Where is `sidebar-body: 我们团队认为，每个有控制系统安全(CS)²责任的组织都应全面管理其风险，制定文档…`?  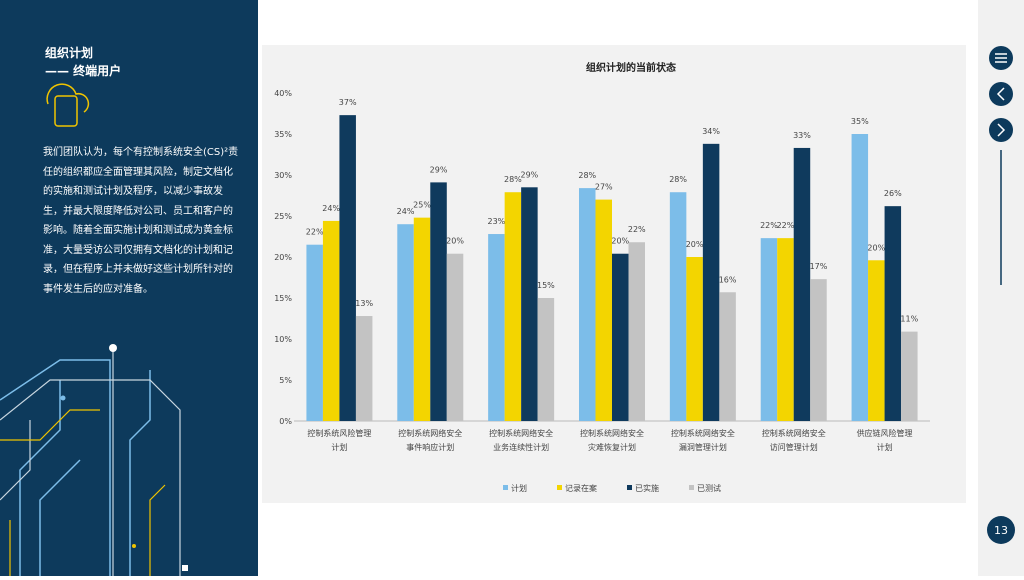 sidebar-body: 我们团队认为，每个有控制系统安全(CS)²责任的组织都应全面管理其风险，制定文档… is located at coordinates (141, 221).